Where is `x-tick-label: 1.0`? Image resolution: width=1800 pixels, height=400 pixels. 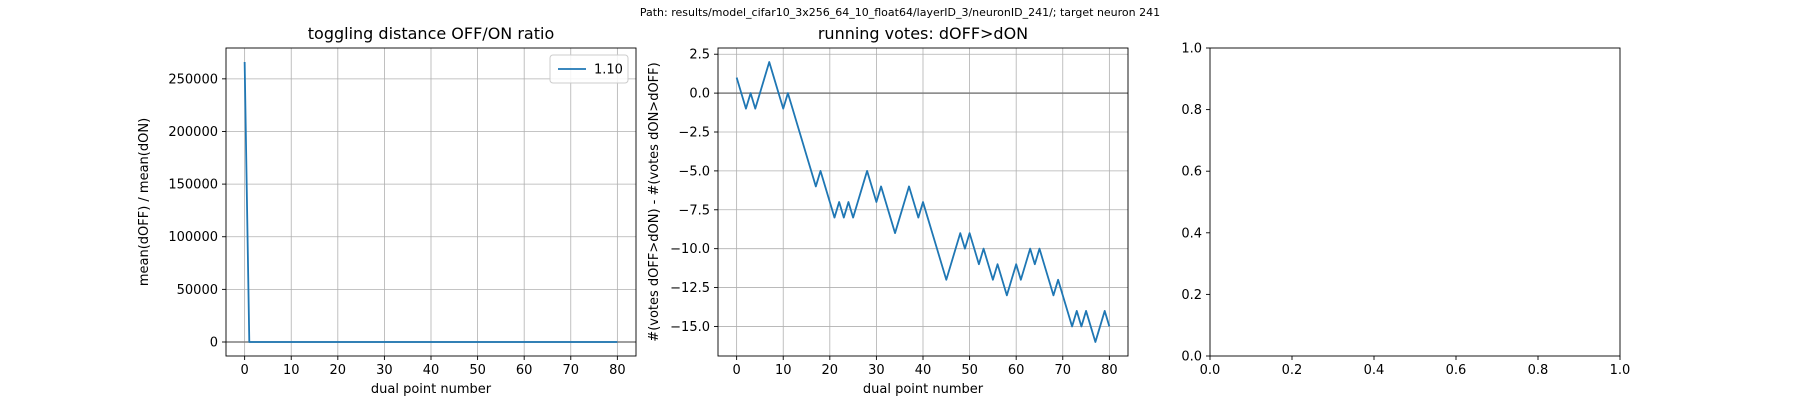
x-tick-label: 1.0 is located at coordinates (1620, 370).